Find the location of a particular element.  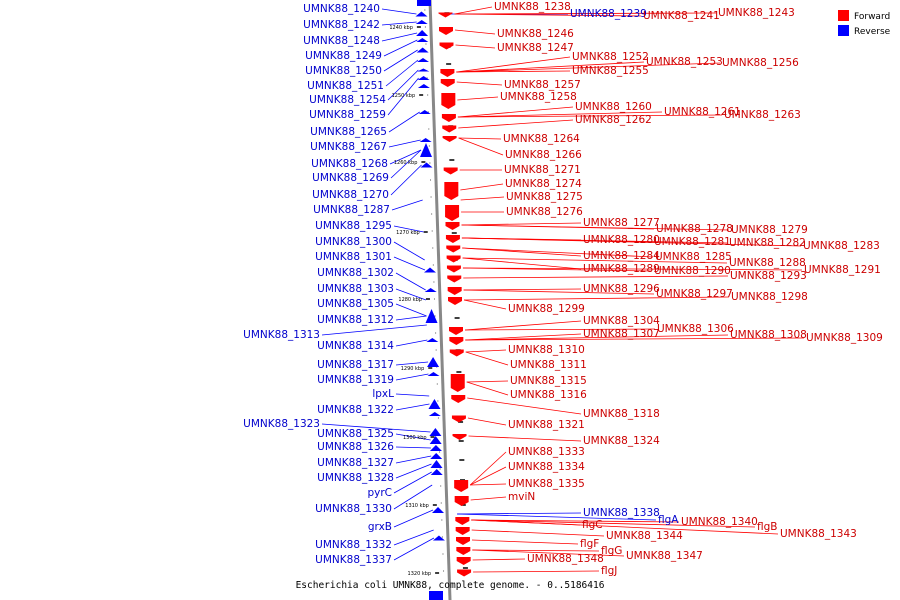

forward-gene-label: UMNK88_1252 is located at coordinates (610, 57).